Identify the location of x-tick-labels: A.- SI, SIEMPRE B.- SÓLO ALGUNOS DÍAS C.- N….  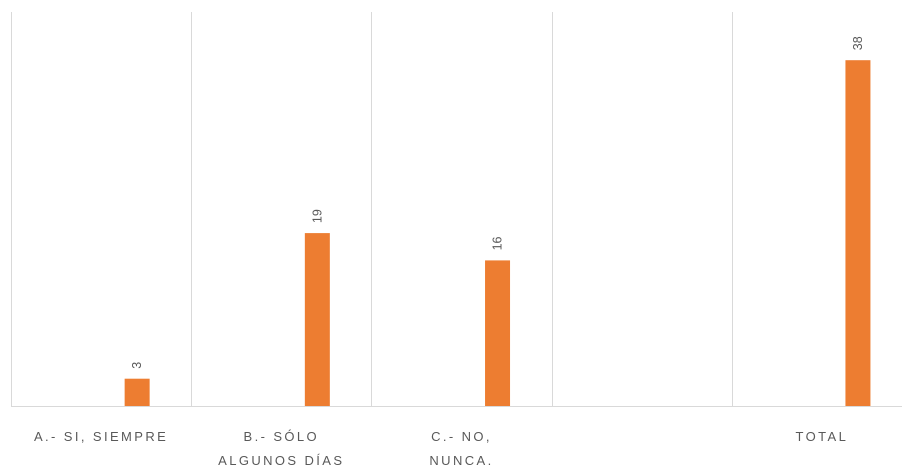
(441, 448).